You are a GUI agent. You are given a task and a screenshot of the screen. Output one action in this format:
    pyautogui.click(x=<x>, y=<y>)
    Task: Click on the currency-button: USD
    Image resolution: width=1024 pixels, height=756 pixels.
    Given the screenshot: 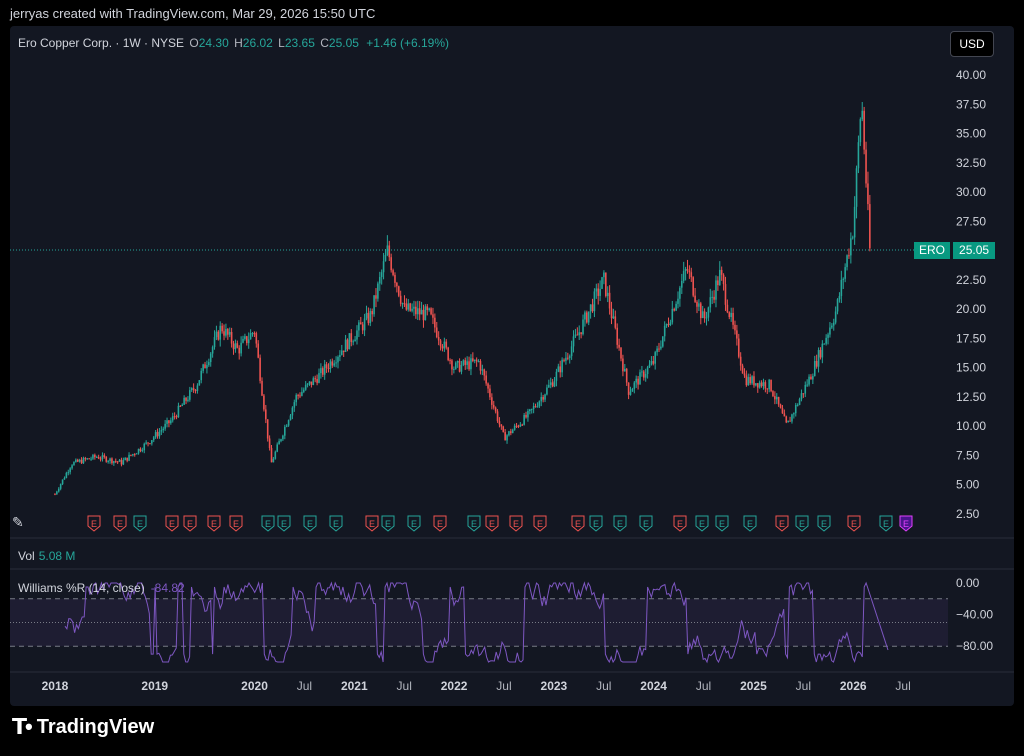 What is the action you would take?
    pyautogui.click(x=972, y=44)
    